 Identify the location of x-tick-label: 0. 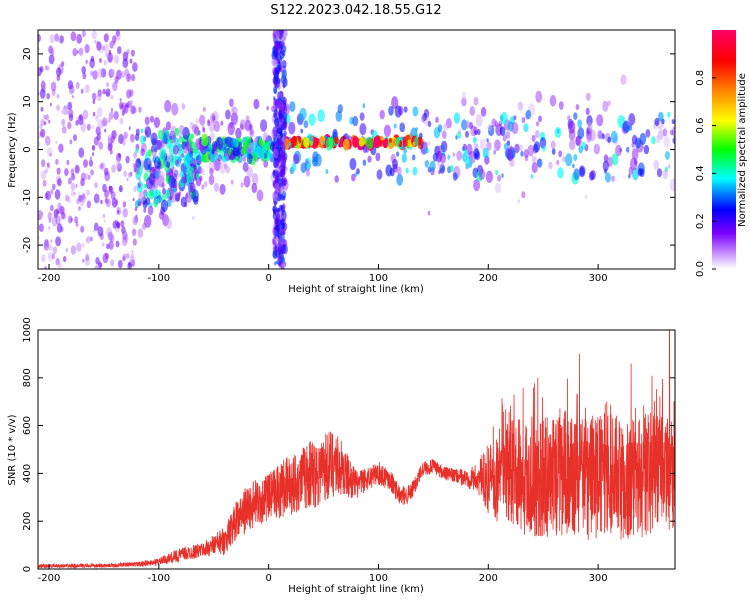
(268, 578).